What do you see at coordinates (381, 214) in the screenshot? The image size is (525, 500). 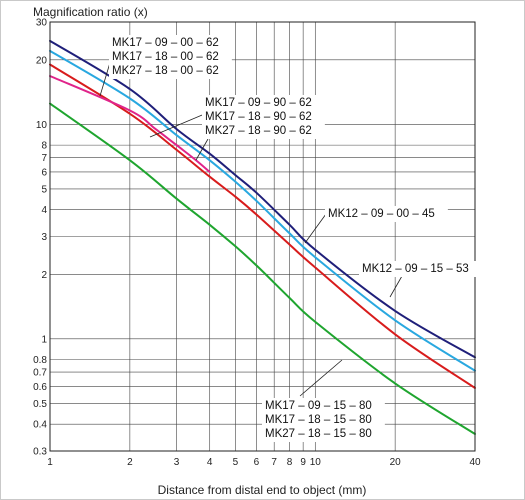 I see `series-annotation-label: MK12 – 09 – 00 – 45` at bounding box center [381, 214].